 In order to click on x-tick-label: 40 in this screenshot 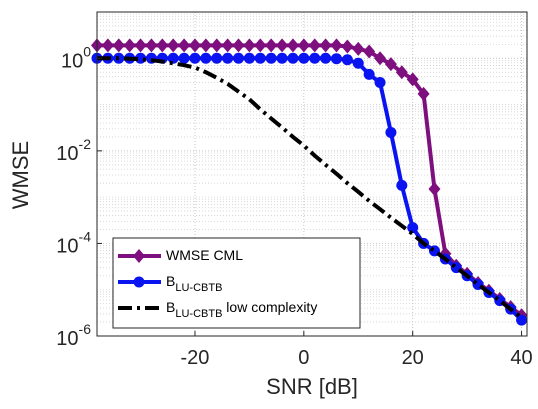, I will do `click(521, 358)`.